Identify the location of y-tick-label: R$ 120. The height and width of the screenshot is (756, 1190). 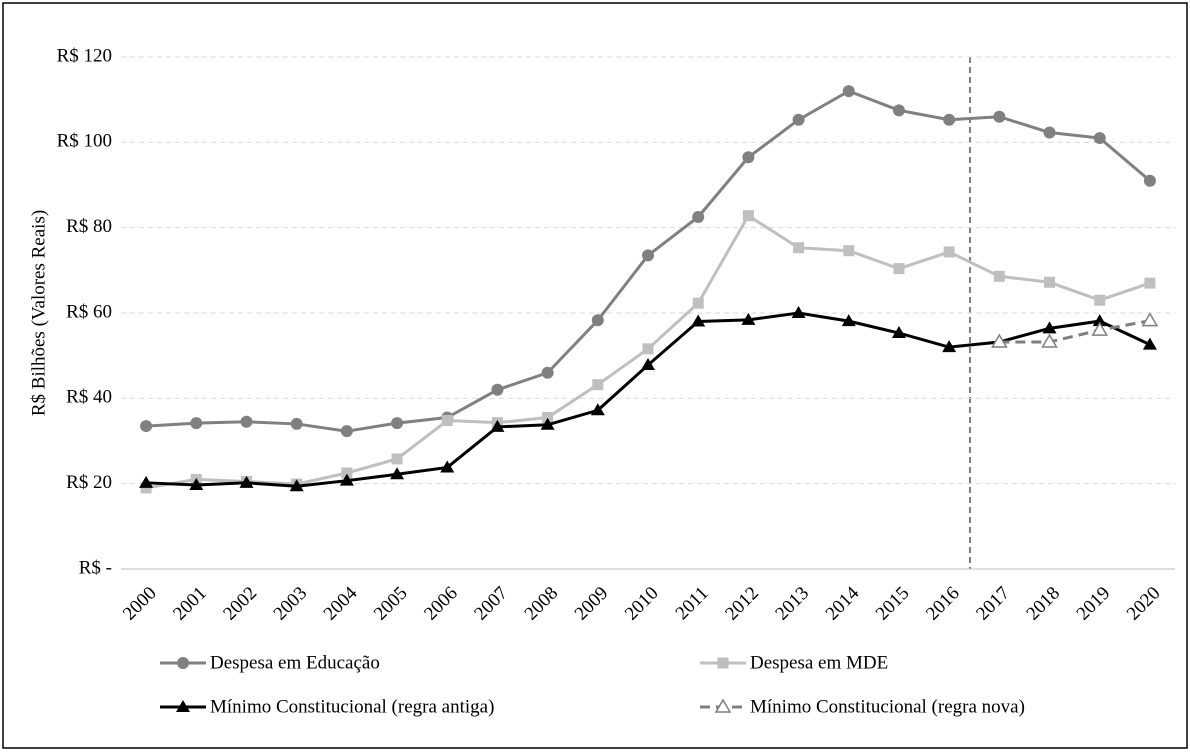
(84, 55).